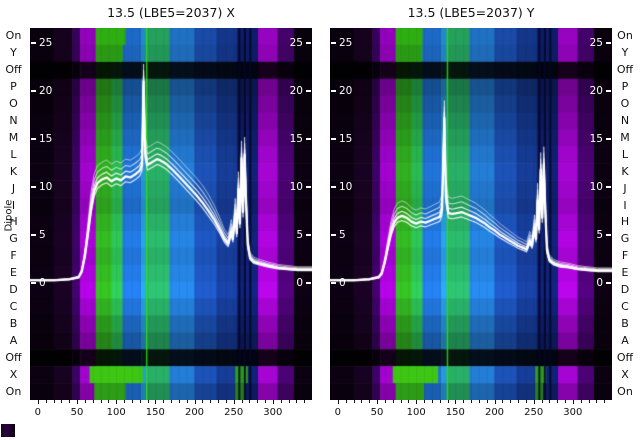 This screenshot has width=640, height=440. Describe the element at coordinates (625, 374) in the screenshot. I see `row-label-right: X` at that location.